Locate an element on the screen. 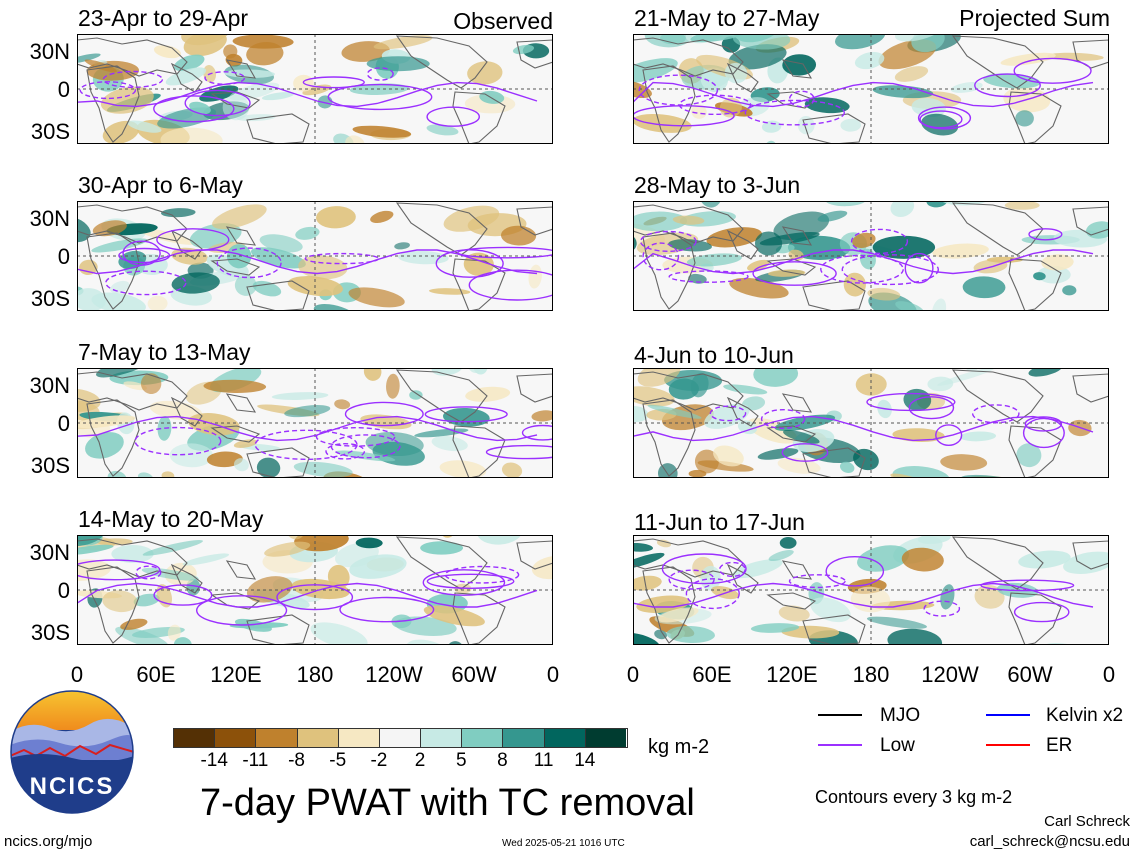  colorbar-ticks: -14 -11 -8 -5 -2 2 5 8 11 14 is located at coordinates (399, 762).